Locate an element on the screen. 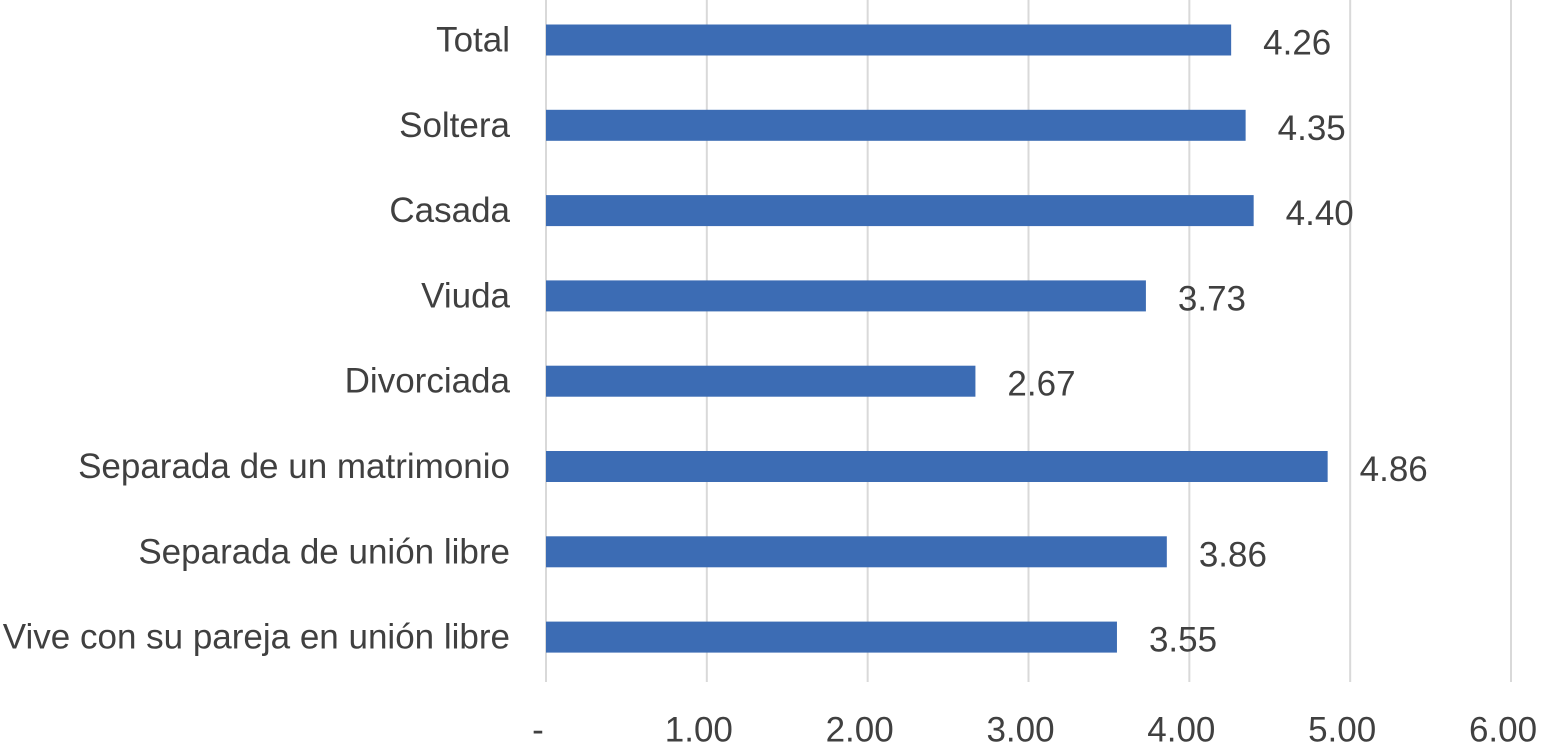  x-axis-tick-labels: - 1.00 2.00 3.00 4.00 5.00 6.00 is located at coordinates (1034, 729).